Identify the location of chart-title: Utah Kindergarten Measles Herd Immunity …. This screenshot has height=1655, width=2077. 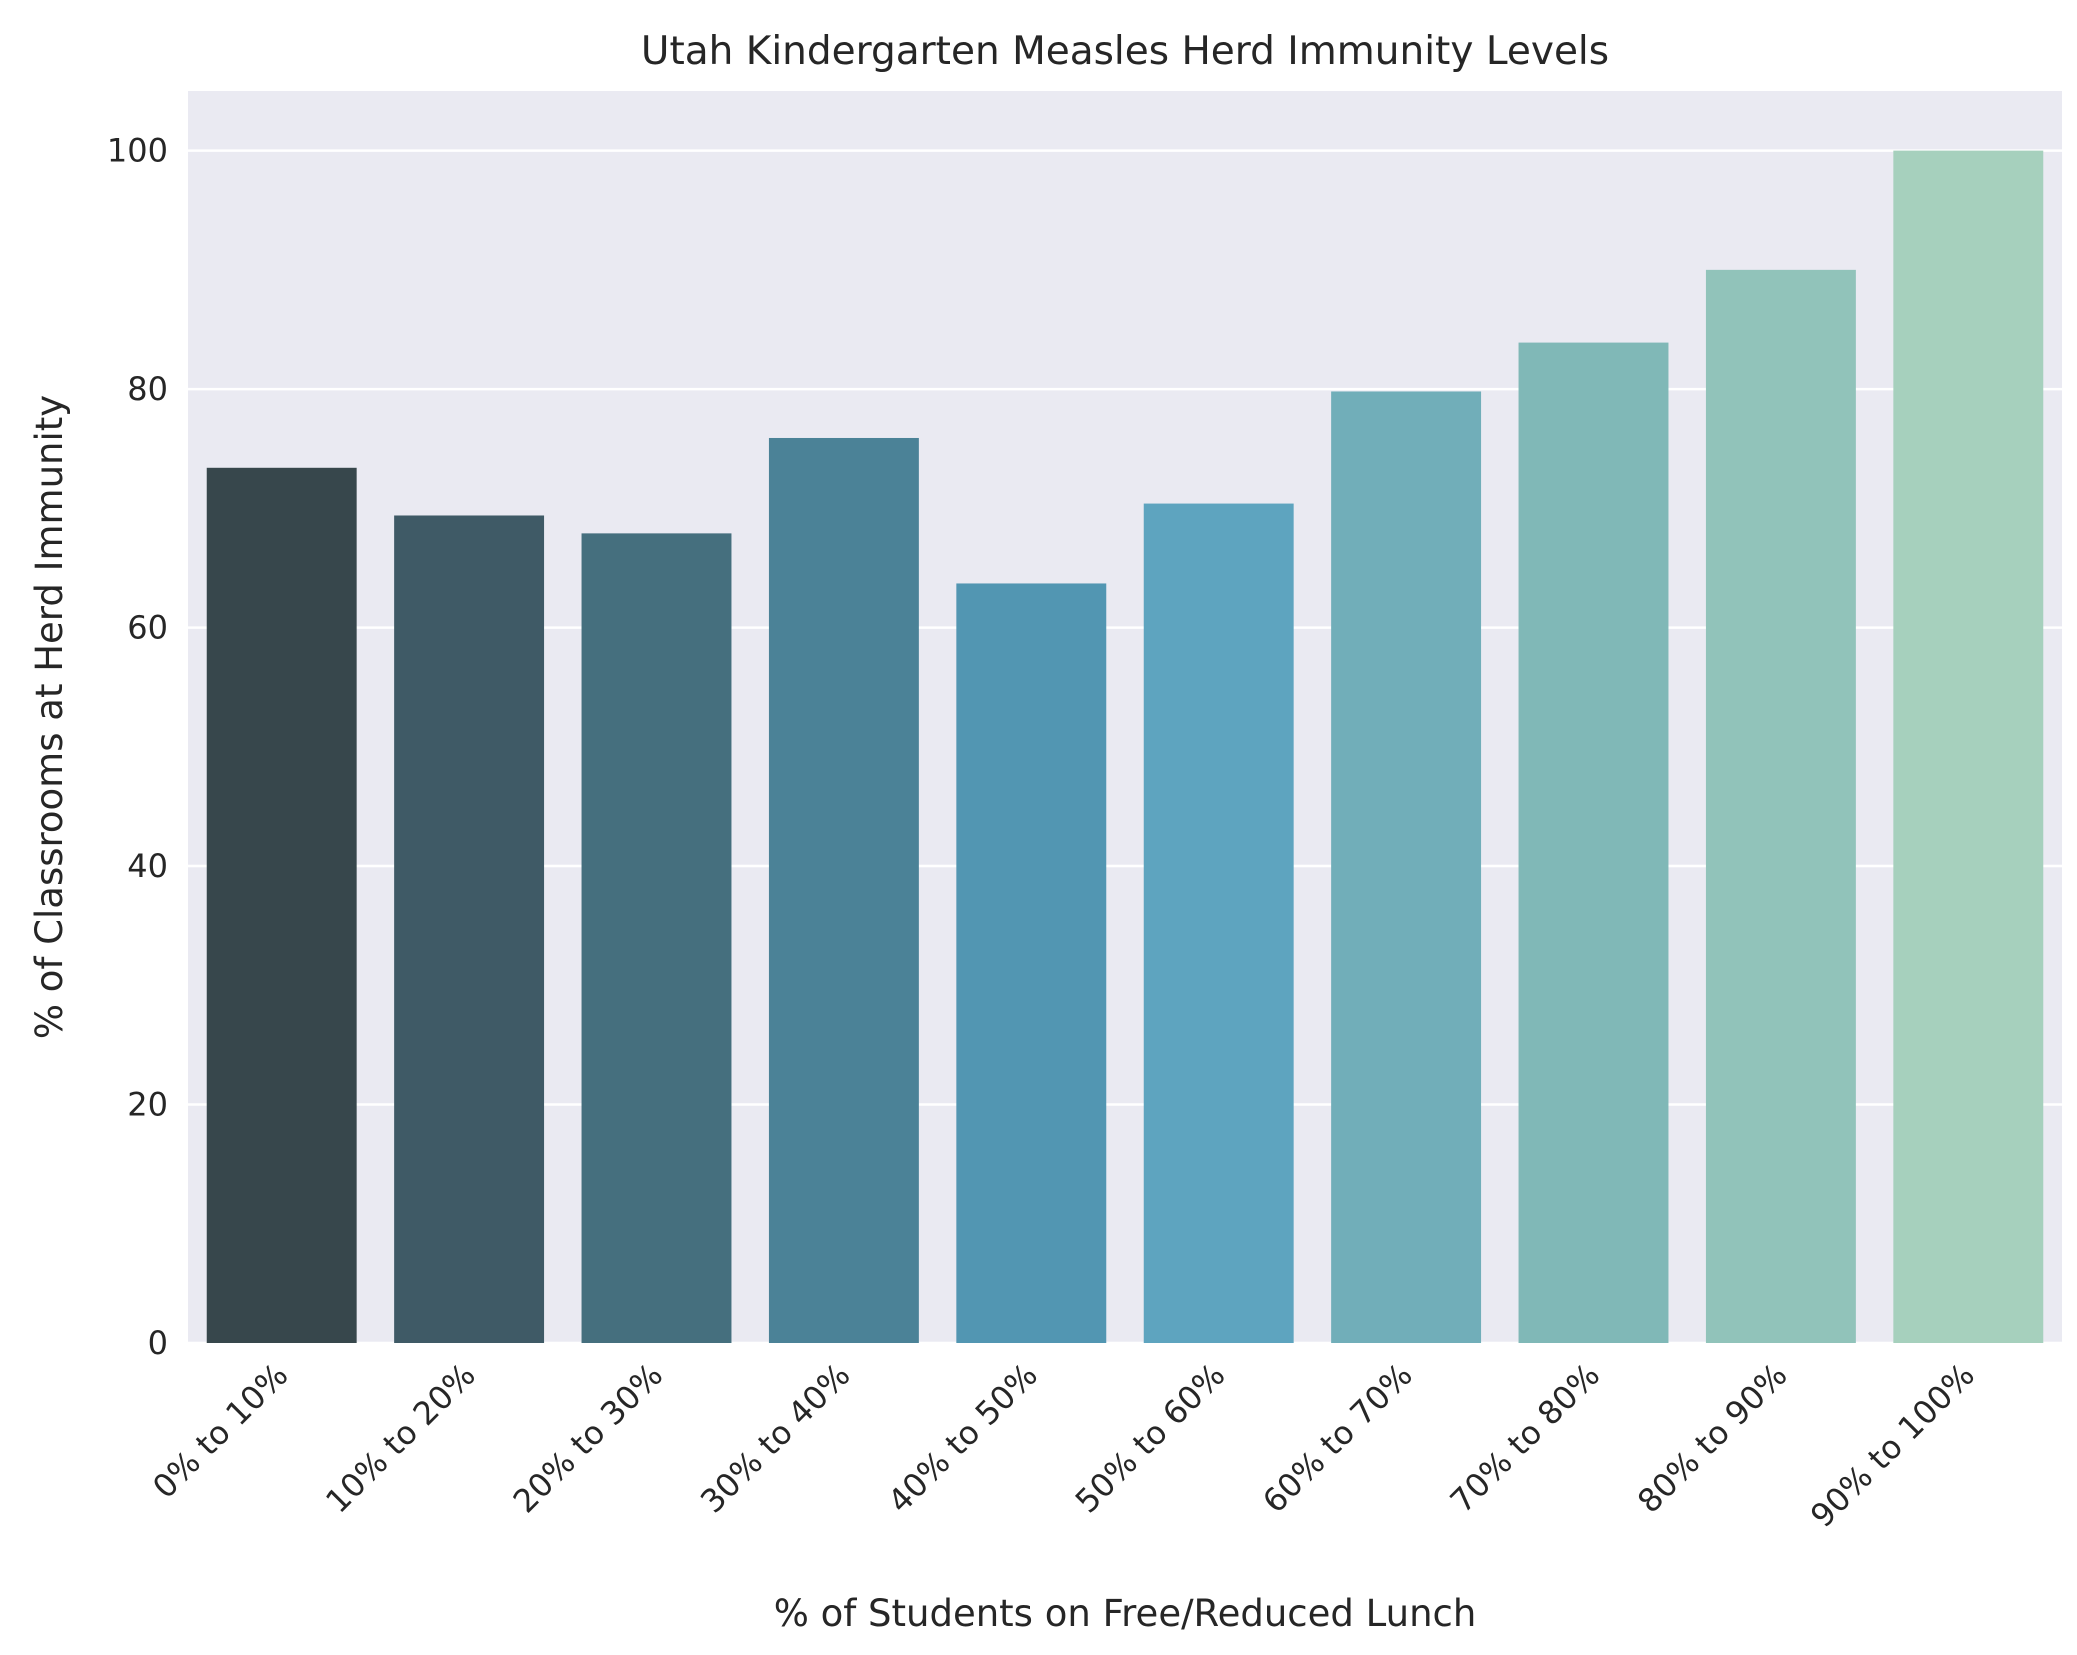
(1125, 51).